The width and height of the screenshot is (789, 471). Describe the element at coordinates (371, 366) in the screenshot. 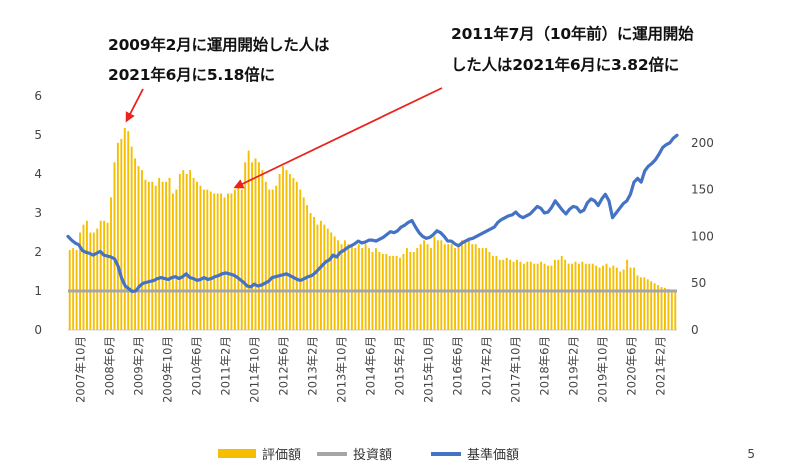

I see `x-tick-label: 2014年6月` at that location.